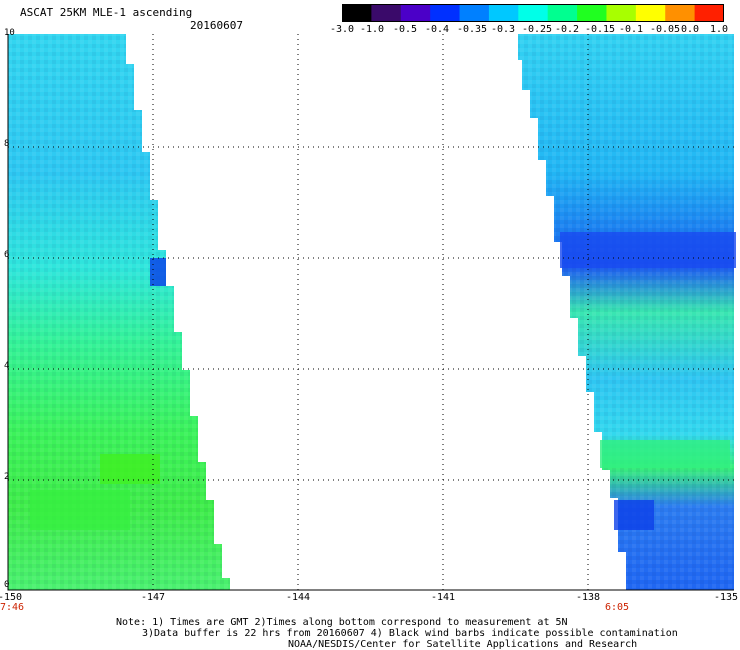 Image resolution: width=740 pixels, height=650 pixels. I want to click on lon-tick-label: -141, so click(443, 597).